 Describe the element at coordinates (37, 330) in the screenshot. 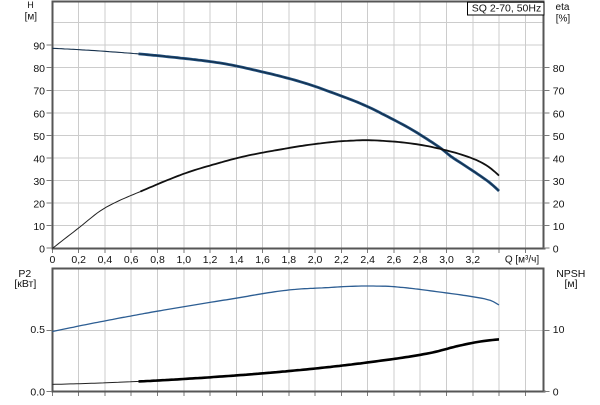

I see `svg-text: 0.5` at that location.